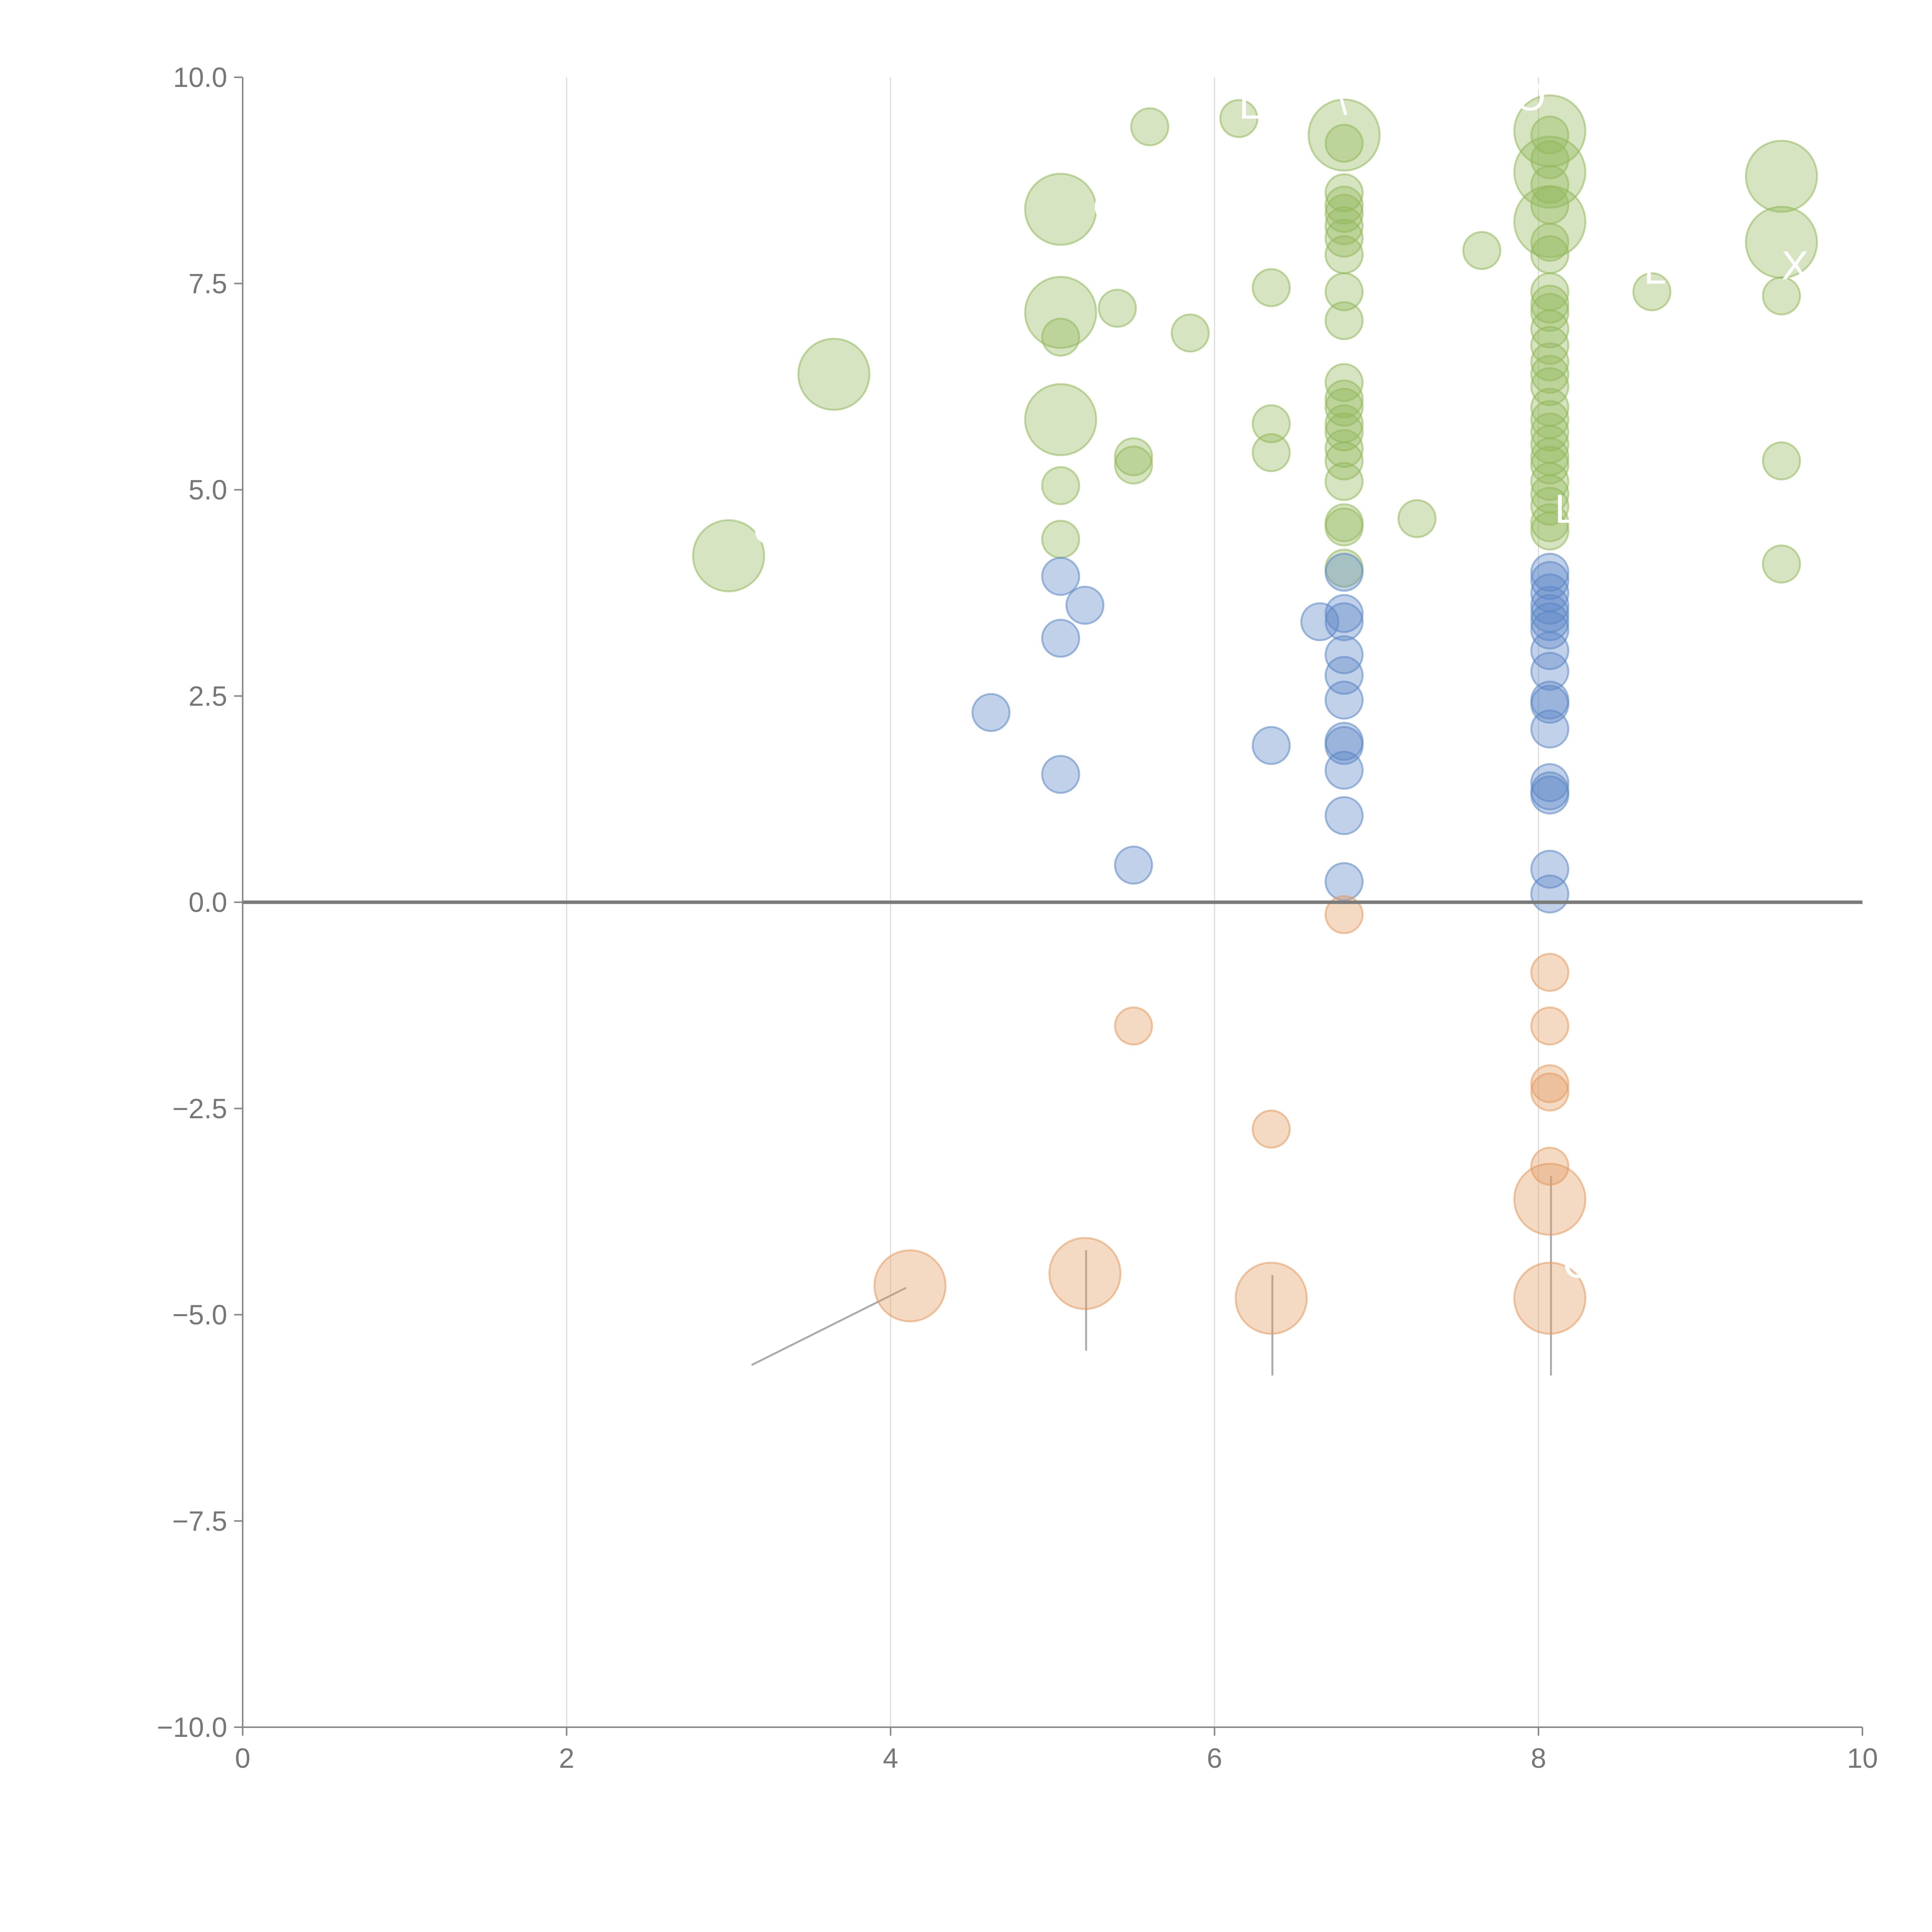 The width and height of the screenshot is (1932, 1932). I want to click on callout-label: O, so click(1530, 97).